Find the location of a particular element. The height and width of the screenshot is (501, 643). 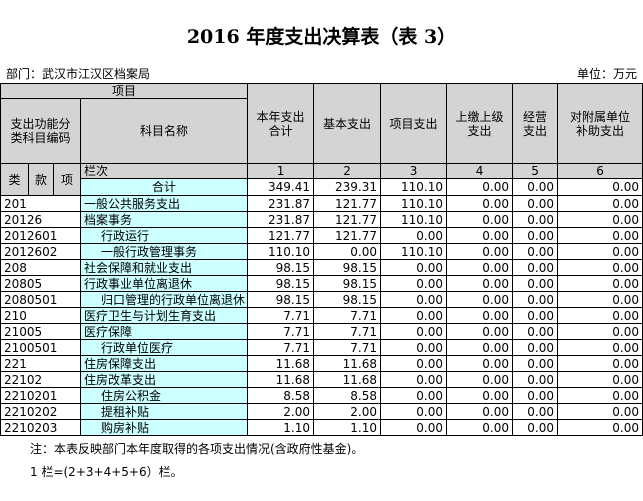

name-cell: 医疗卫生与计划生育支出 is located at coordinates (164, 315).